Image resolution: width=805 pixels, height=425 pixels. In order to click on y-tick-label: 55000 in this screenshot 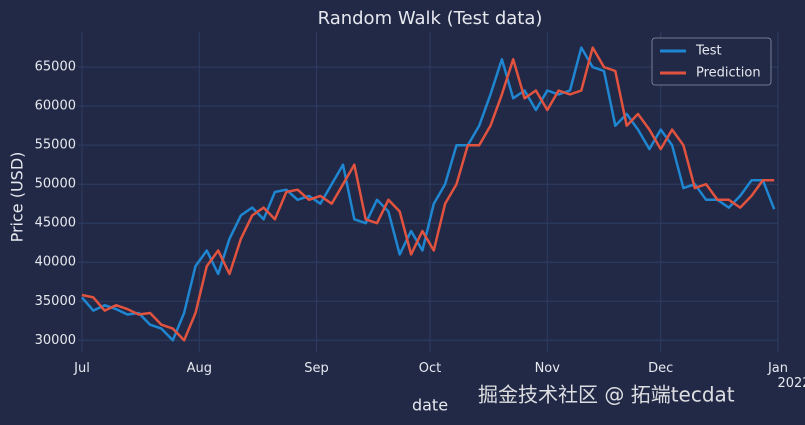, I will do `click(55, 145)`.